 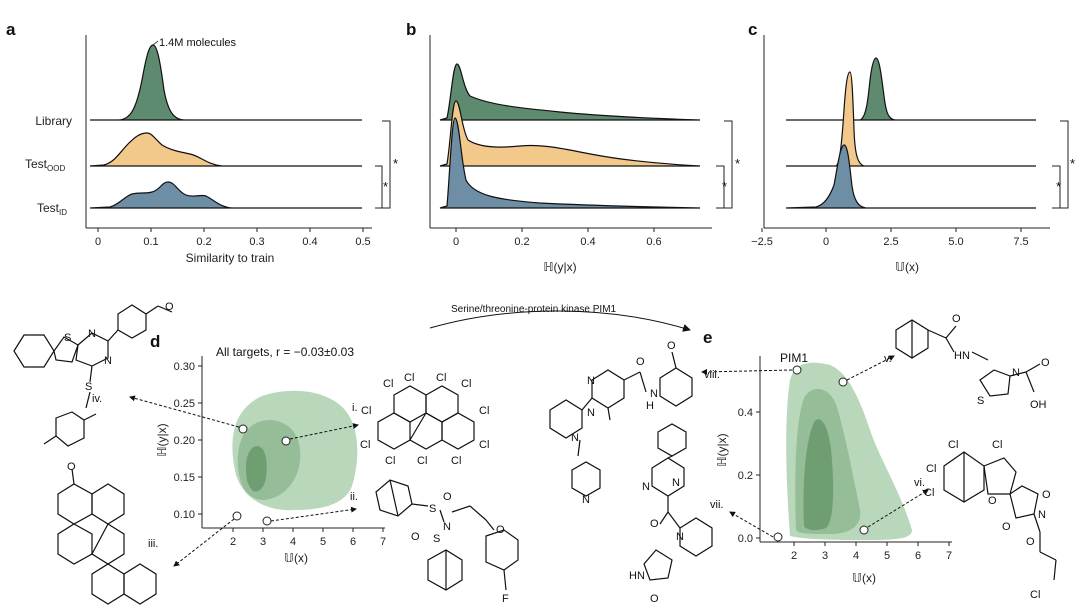 What do you see at coordinates (856, 556) in the screenshot?
I see `e-xtick: 4` at bounding box center [856, 556].